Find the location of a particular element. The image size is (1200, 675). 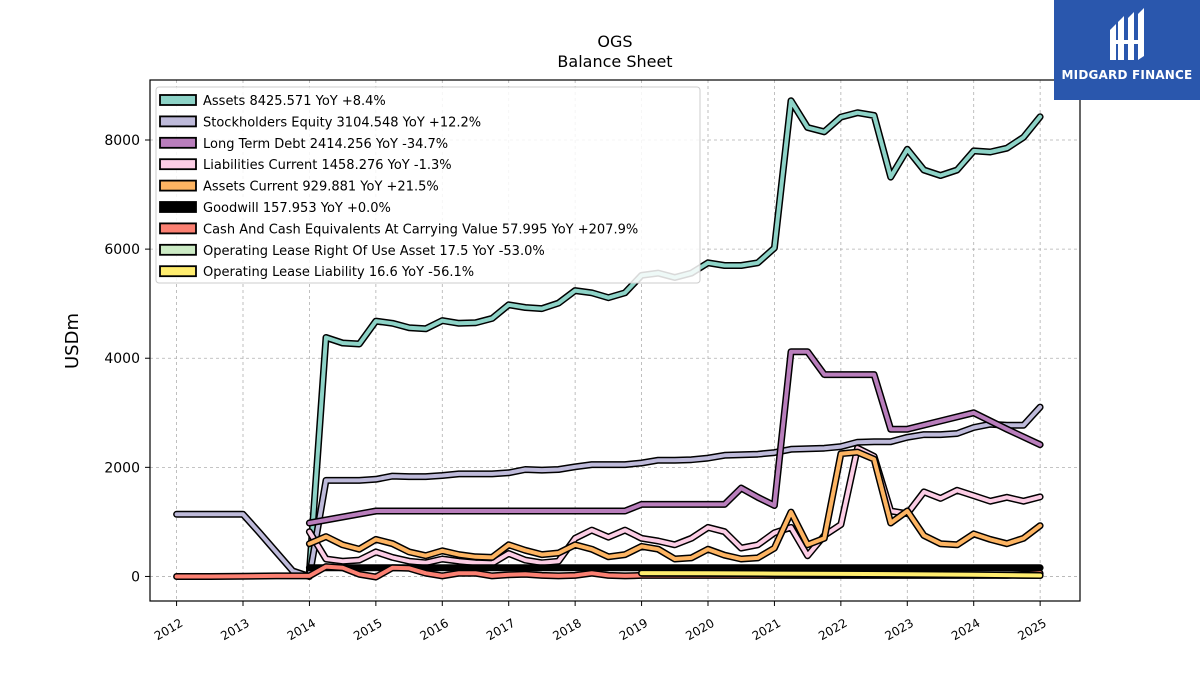

midgard-finance-logo: MIDGARD FINANCE is located at coordinates (1127, 50).